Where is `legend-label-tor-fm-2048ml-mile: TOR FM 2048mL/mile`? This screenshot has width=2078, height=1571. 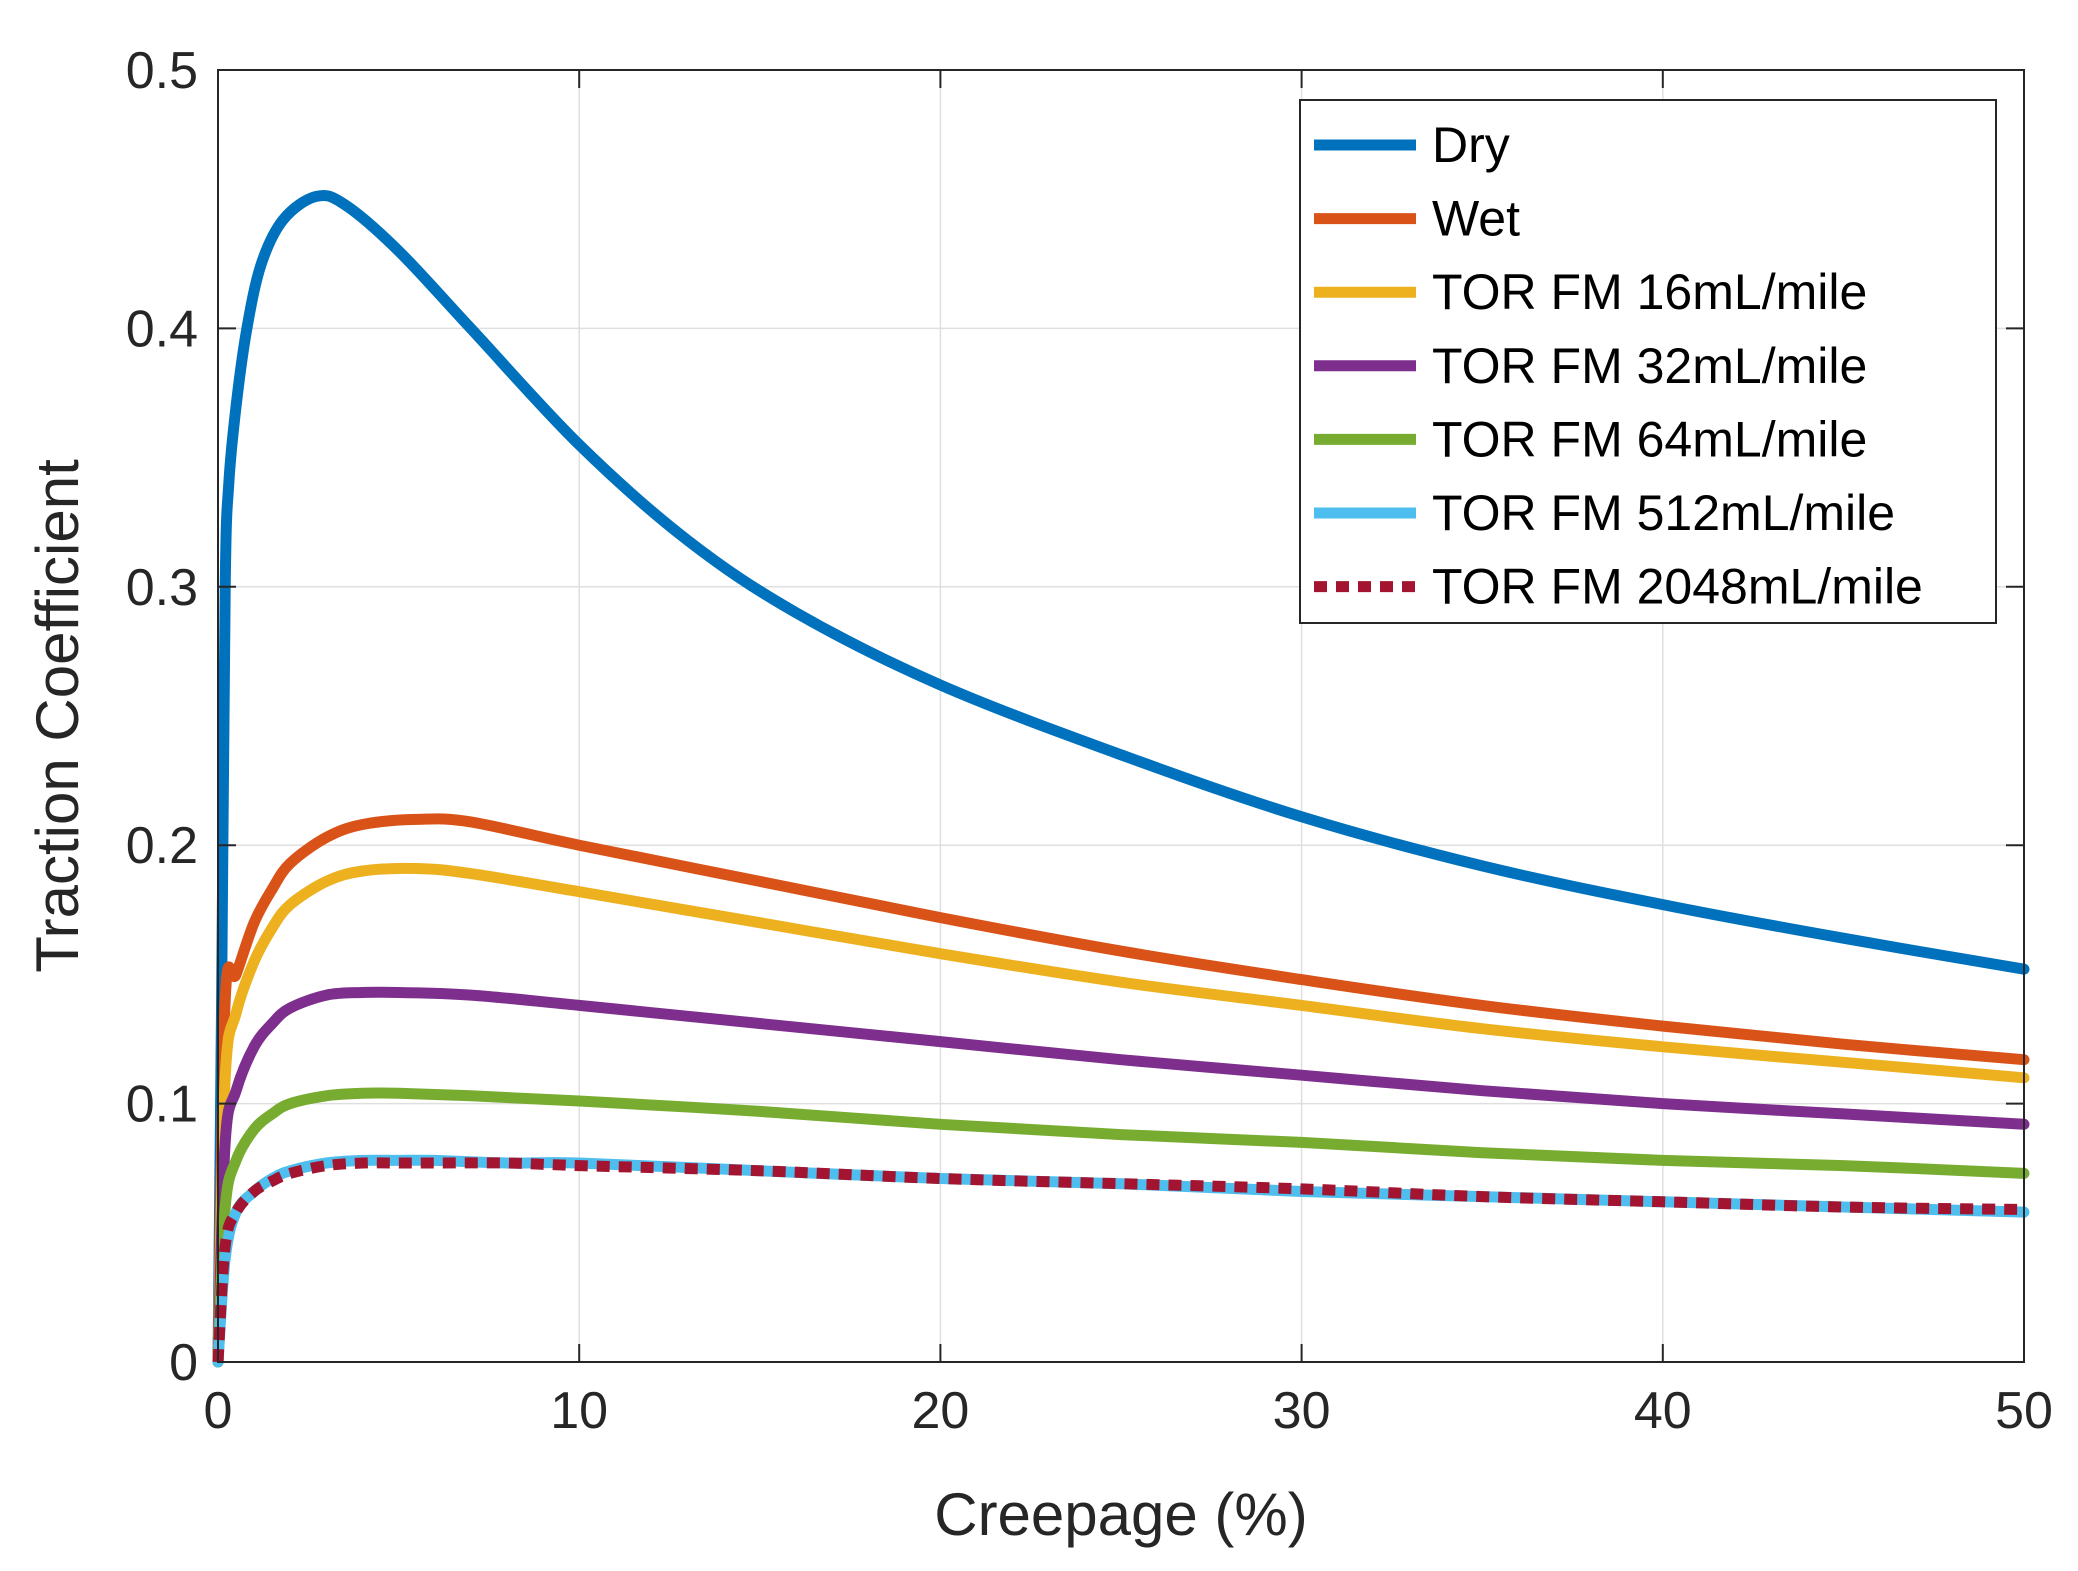
legend-label-tor-fm-2048ml-mile: TOR FM 2048mL/mile is located at coordinates (1677, 587).